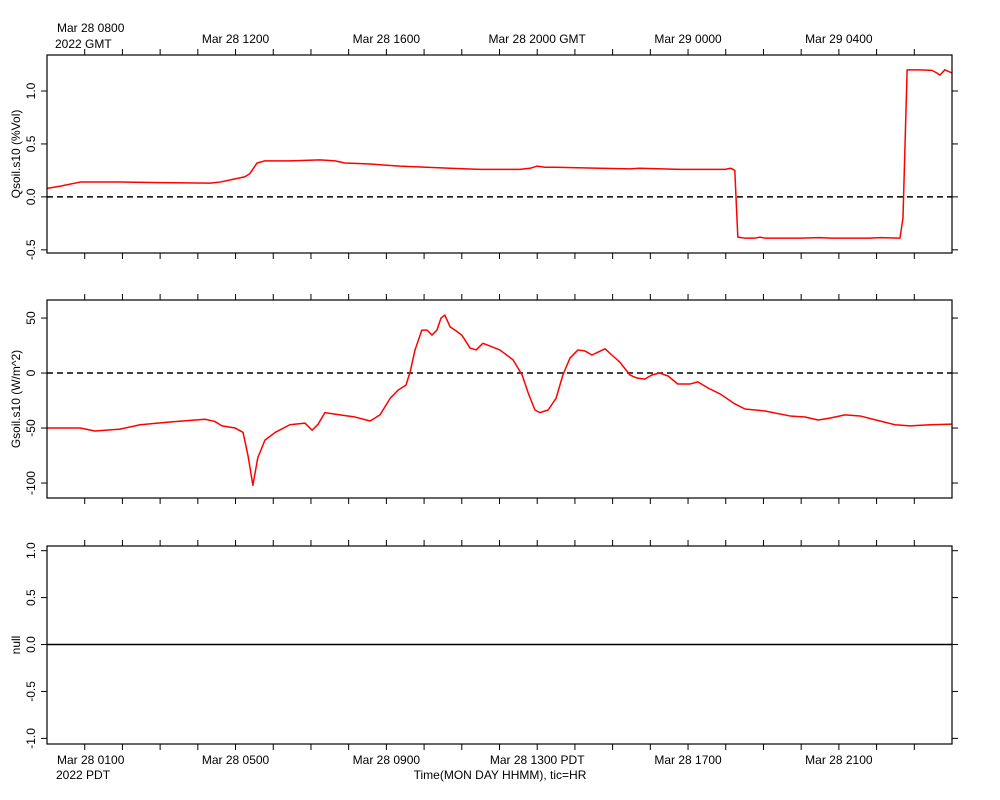 This screenshot has height=800, width=1000. Describe the element at coordinates (537, 760) in the screenshot. I see `x-tick-label: Mar 28 1300 PDT` at that location.